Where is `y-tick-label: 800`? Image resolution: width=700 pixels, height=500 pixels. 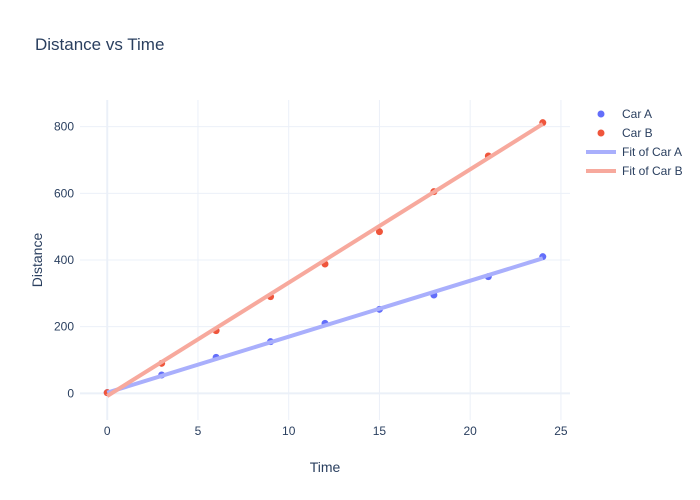 y-tick-label: 800 is located at coordinates (64, 127).